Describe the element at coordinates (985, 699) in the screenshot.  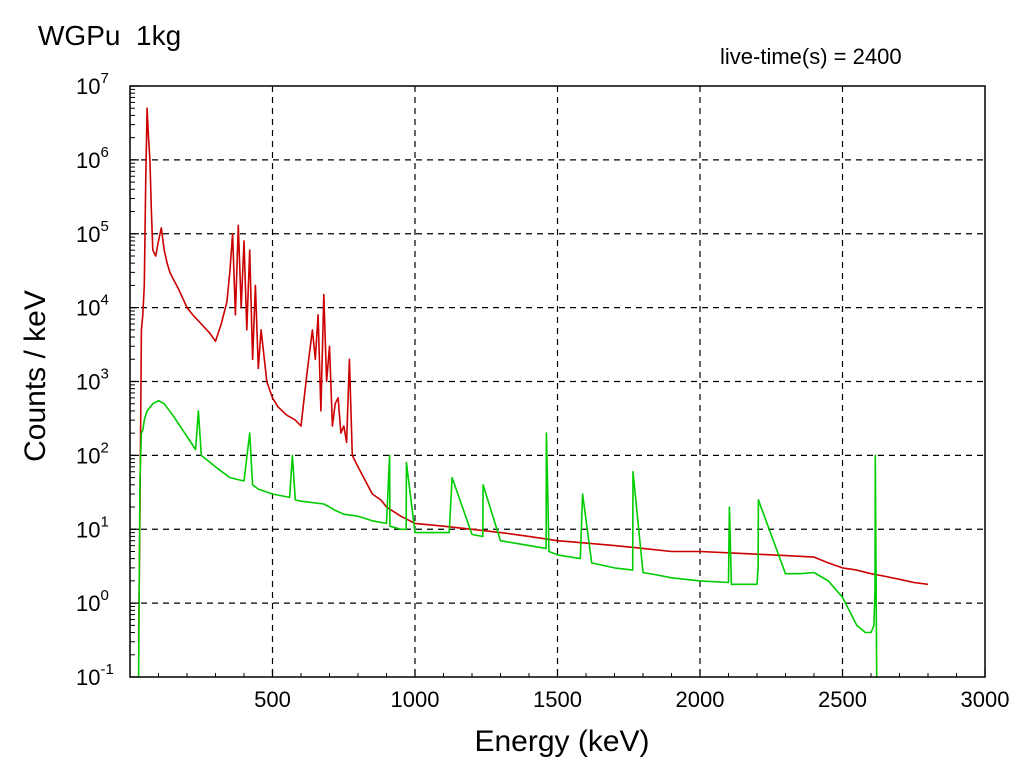
I see `x-tick-label: 3000` at that location.